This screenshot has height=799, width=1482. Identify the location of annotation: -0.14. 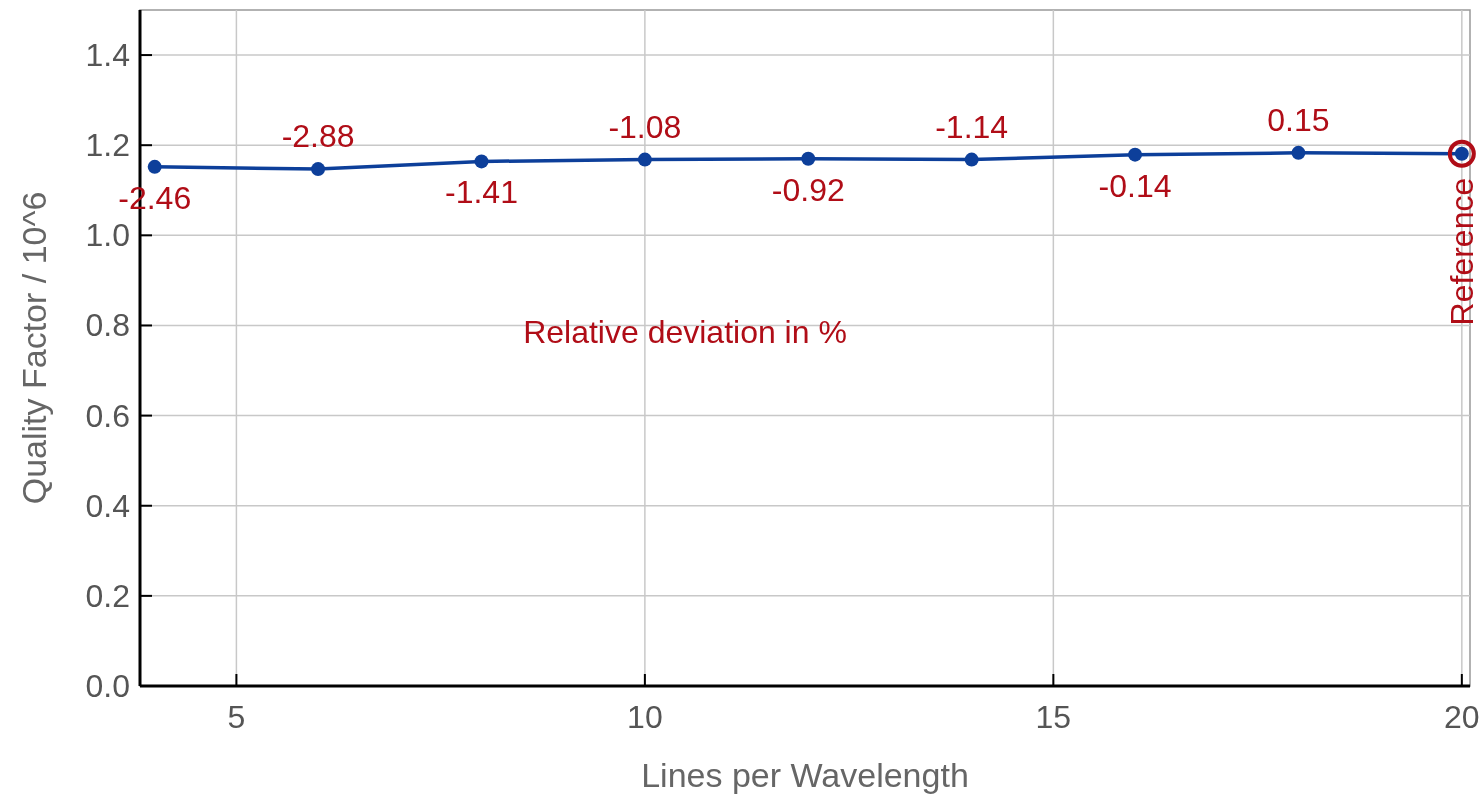
(1135, 185).